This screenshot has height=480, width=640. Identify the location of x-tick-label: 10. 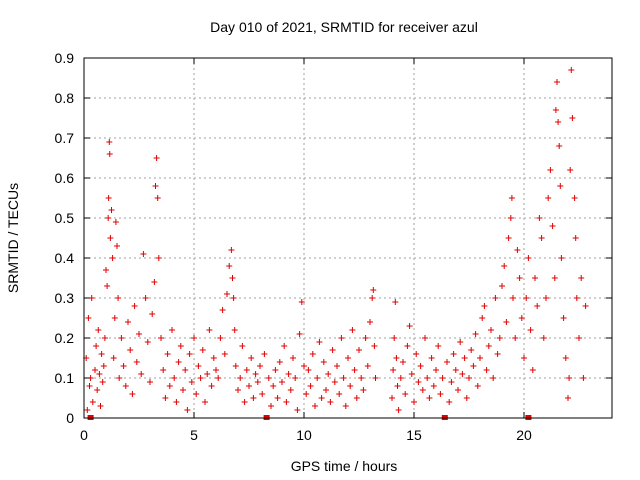
(304, 435).